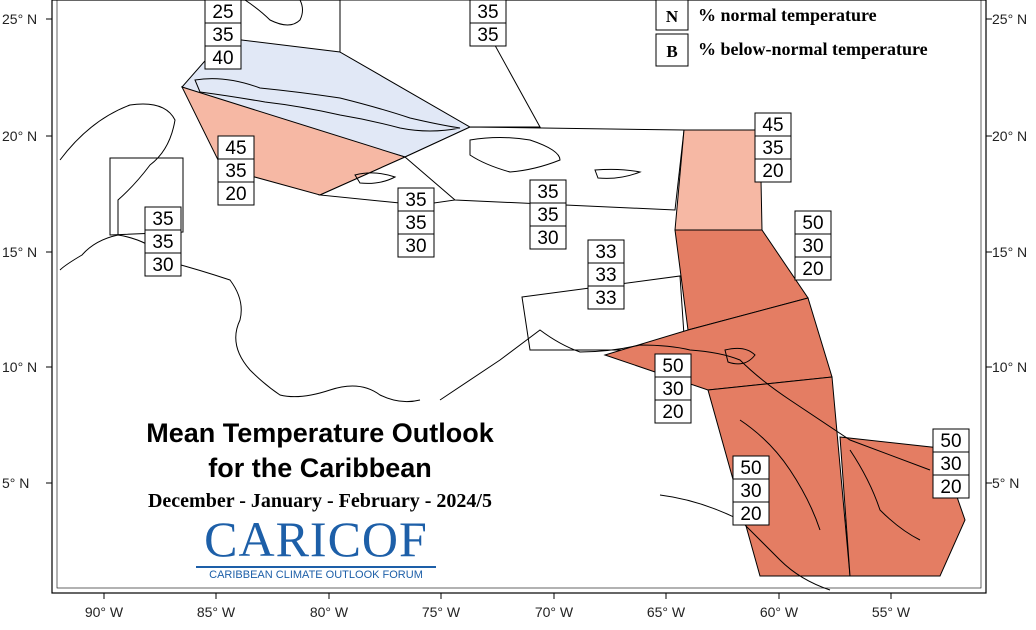 The image size is (1036, 630). I want to click on cuba-outline, so click(327, 105).